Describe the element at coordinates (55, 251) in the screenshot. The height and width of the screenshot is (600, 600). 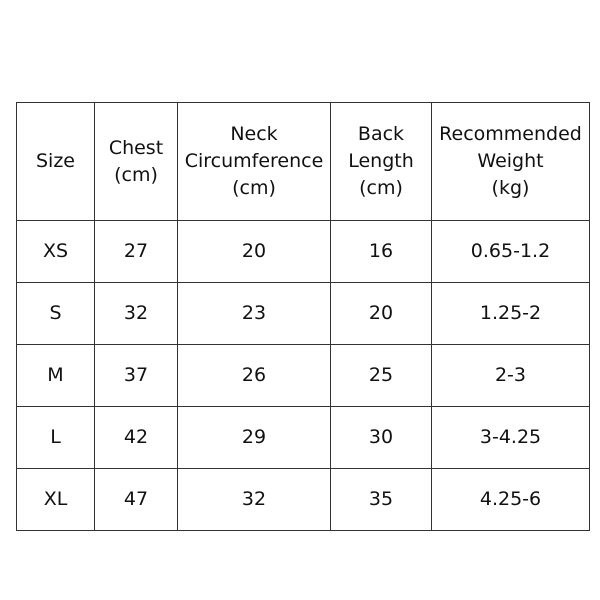
I see `table-cell: XS` at that location.